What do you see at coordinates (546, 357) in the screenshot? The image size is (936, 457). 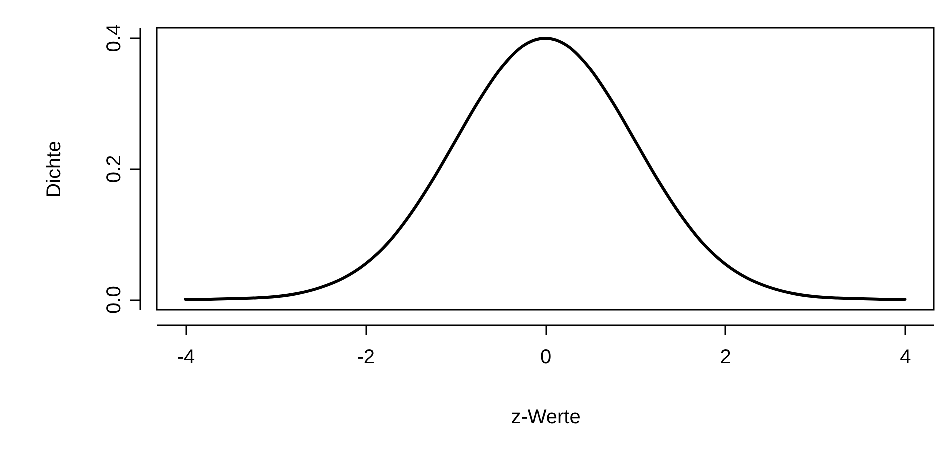 I see `x-tick-label: 0` at bounding box center [546, 357].